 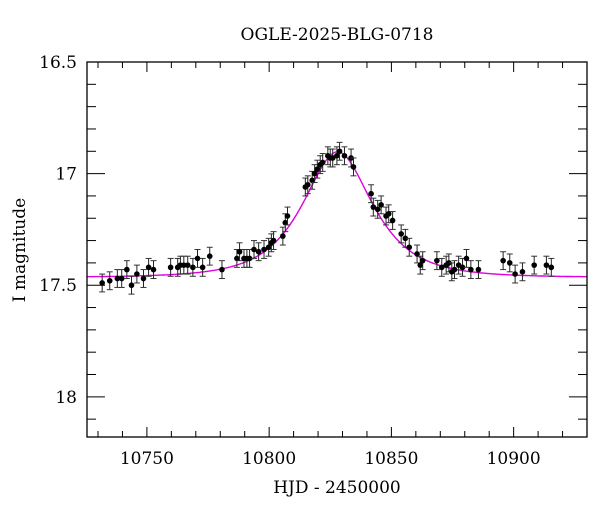 What do you see at coordinates (58, 63) in the screenshot?
I see `y-tick-label: 16.5` at bounding box center [58, 63].